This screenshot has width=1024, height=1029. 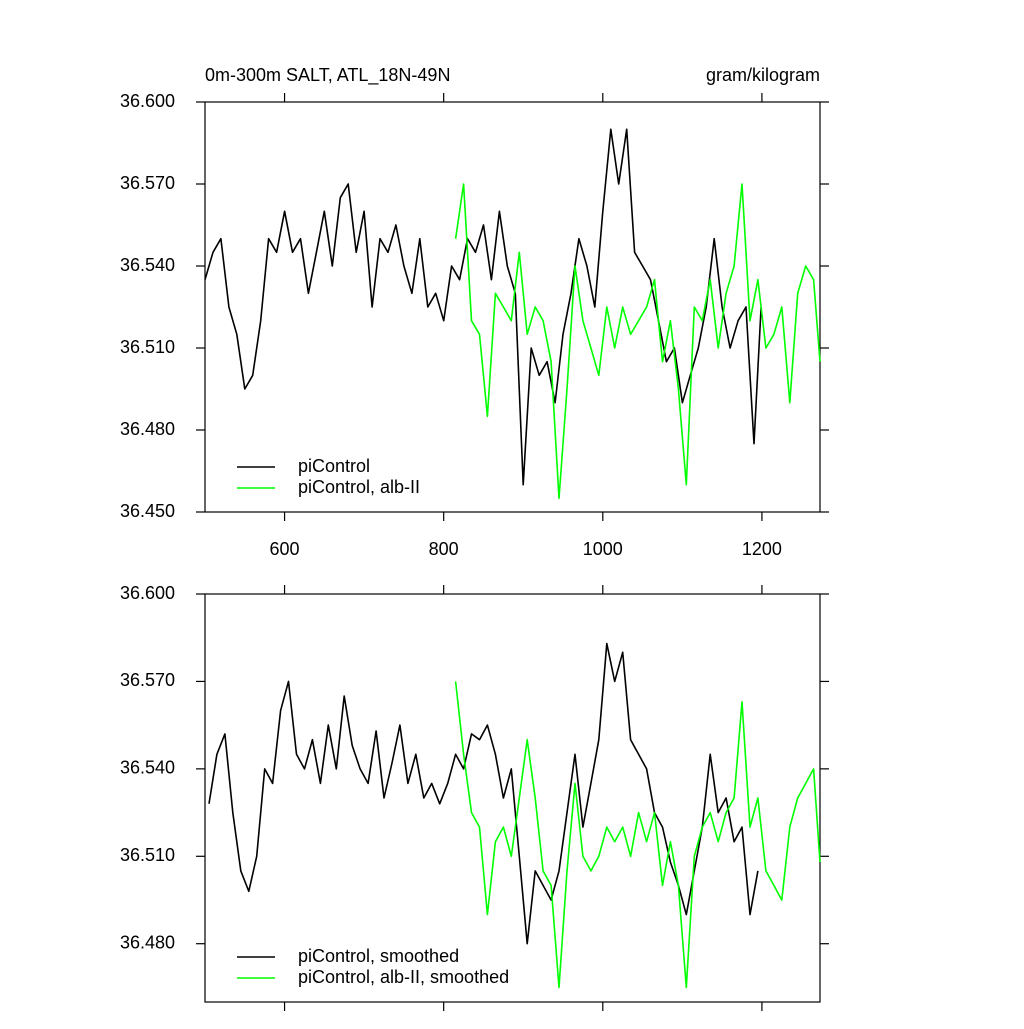 I want to click on legend-label: piControl, smoothed, so click(x=378, y=956).